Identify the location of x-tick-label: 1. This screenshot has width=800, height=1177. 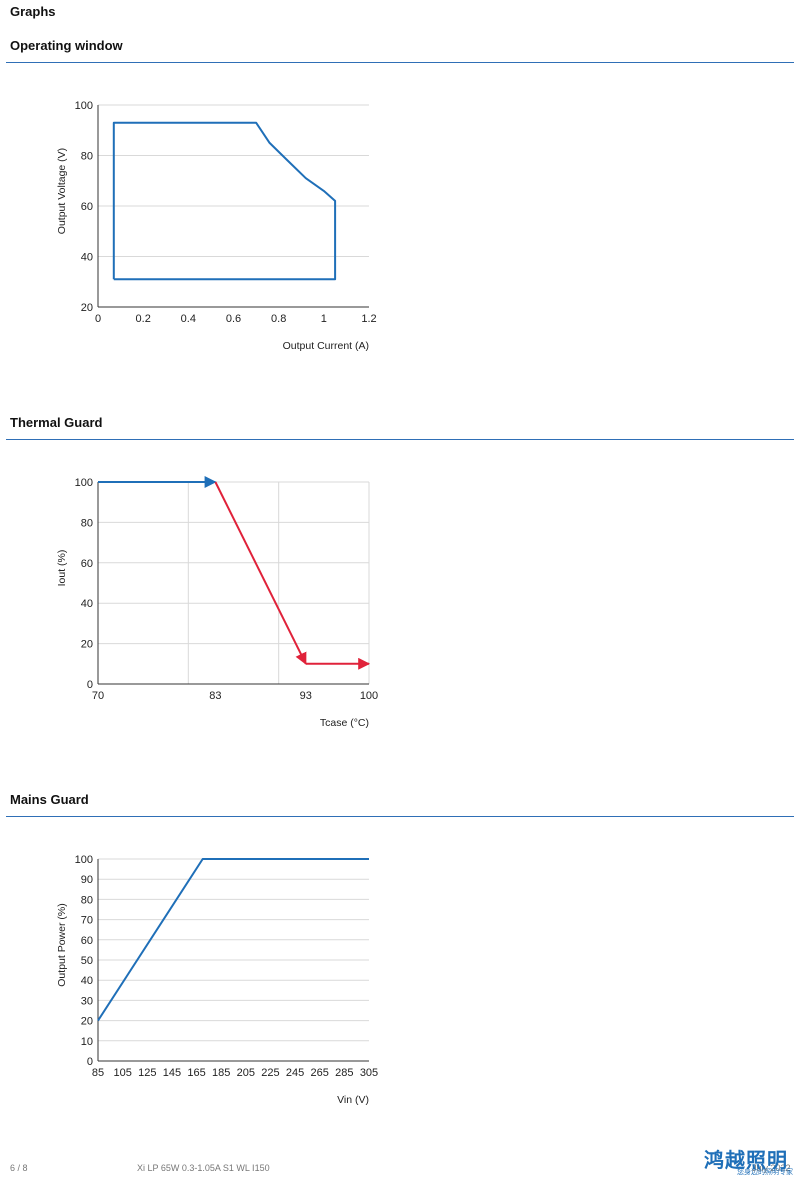
(324, 319).